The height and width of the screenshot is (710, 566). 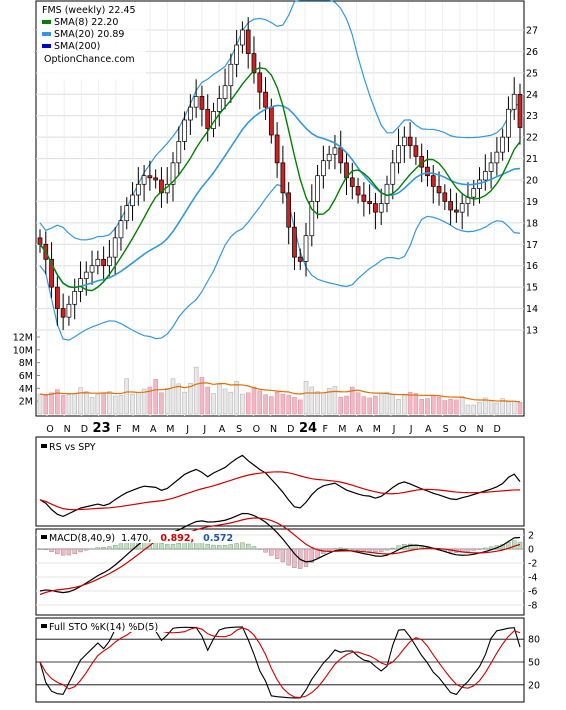 What do you see at coordinates (132, 537) in the screenshot?
I see `macd-legend-bg` at bounding box center [132, 537].